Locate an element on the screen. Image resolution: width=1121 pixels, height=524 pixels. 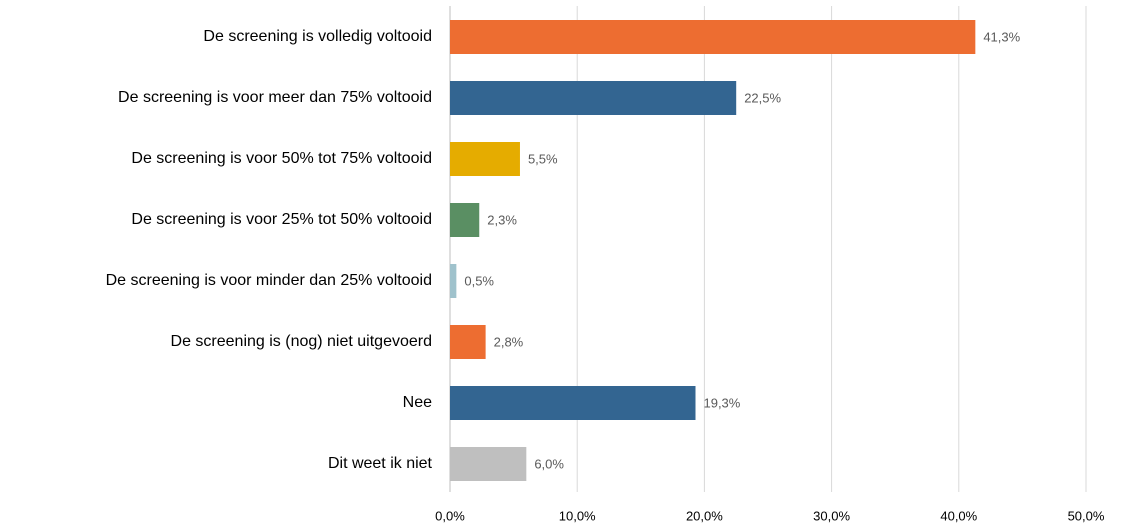
value-label: 22,5% is located at coordinates (762, 97).